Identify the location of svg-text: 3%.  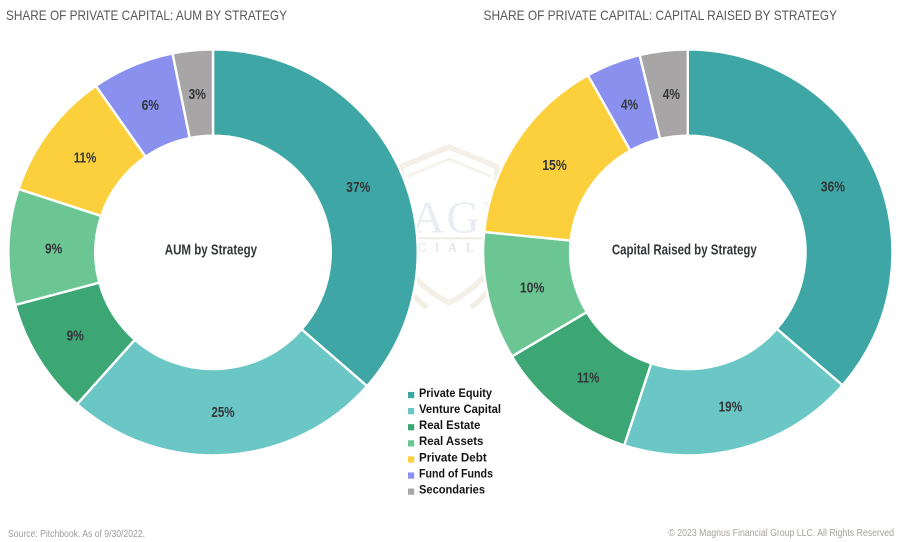
(197, 94).